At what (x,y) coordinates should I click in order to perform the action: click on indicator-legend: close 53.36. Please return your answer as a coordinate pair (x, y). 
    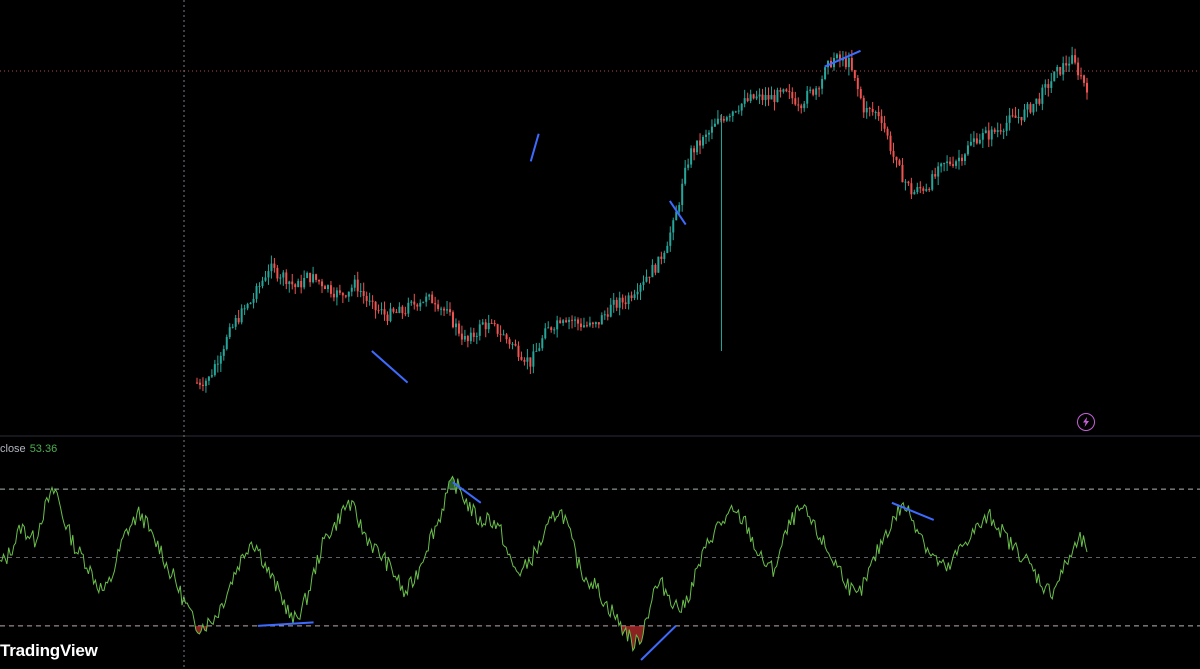
    Looking at the image, I should click on (28, 449).